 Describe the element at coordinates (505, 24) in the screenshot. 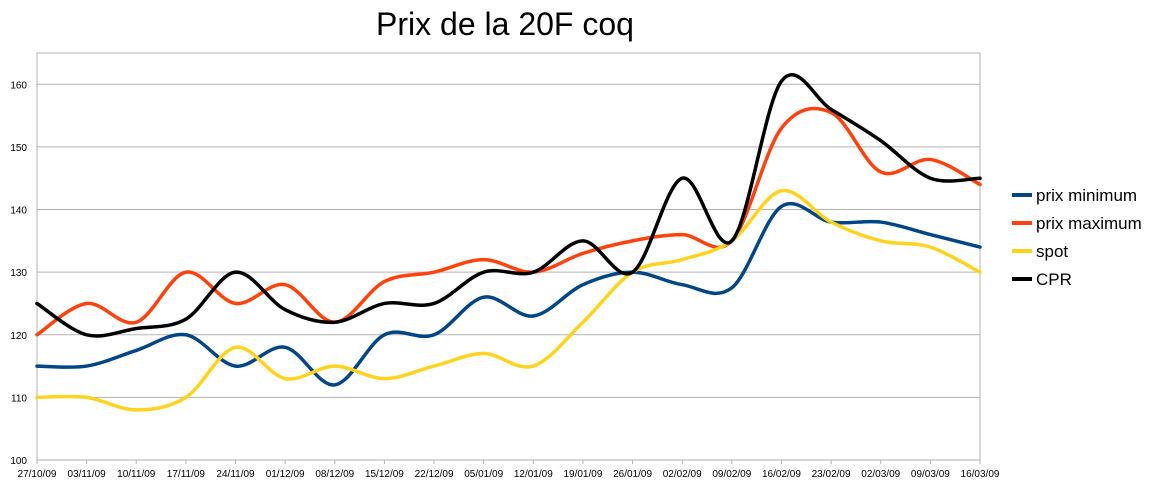

I see `chart-title: Prix de la 20F coq` at that location.